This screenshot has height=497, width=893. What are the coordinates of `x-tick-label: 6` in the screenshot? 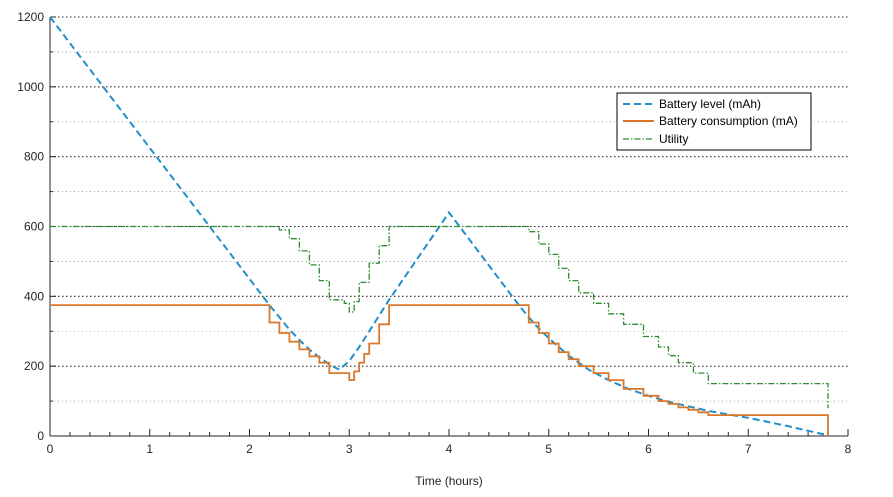 It's located at (648, 449).